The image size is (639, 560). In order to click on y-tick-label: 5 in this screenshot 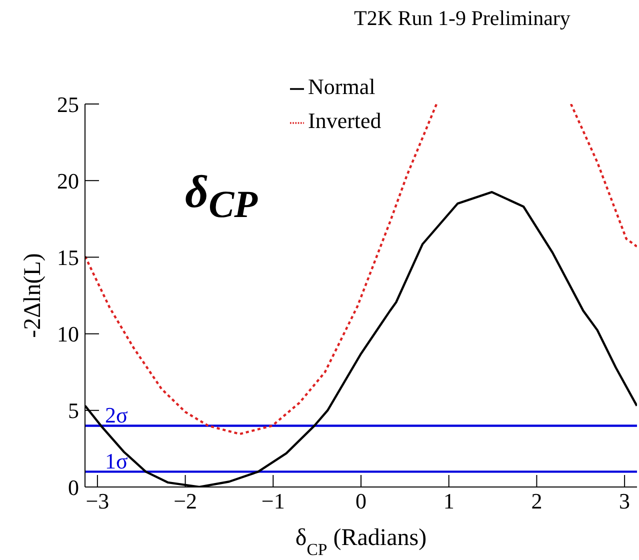, I will do `click(73, 411)`.